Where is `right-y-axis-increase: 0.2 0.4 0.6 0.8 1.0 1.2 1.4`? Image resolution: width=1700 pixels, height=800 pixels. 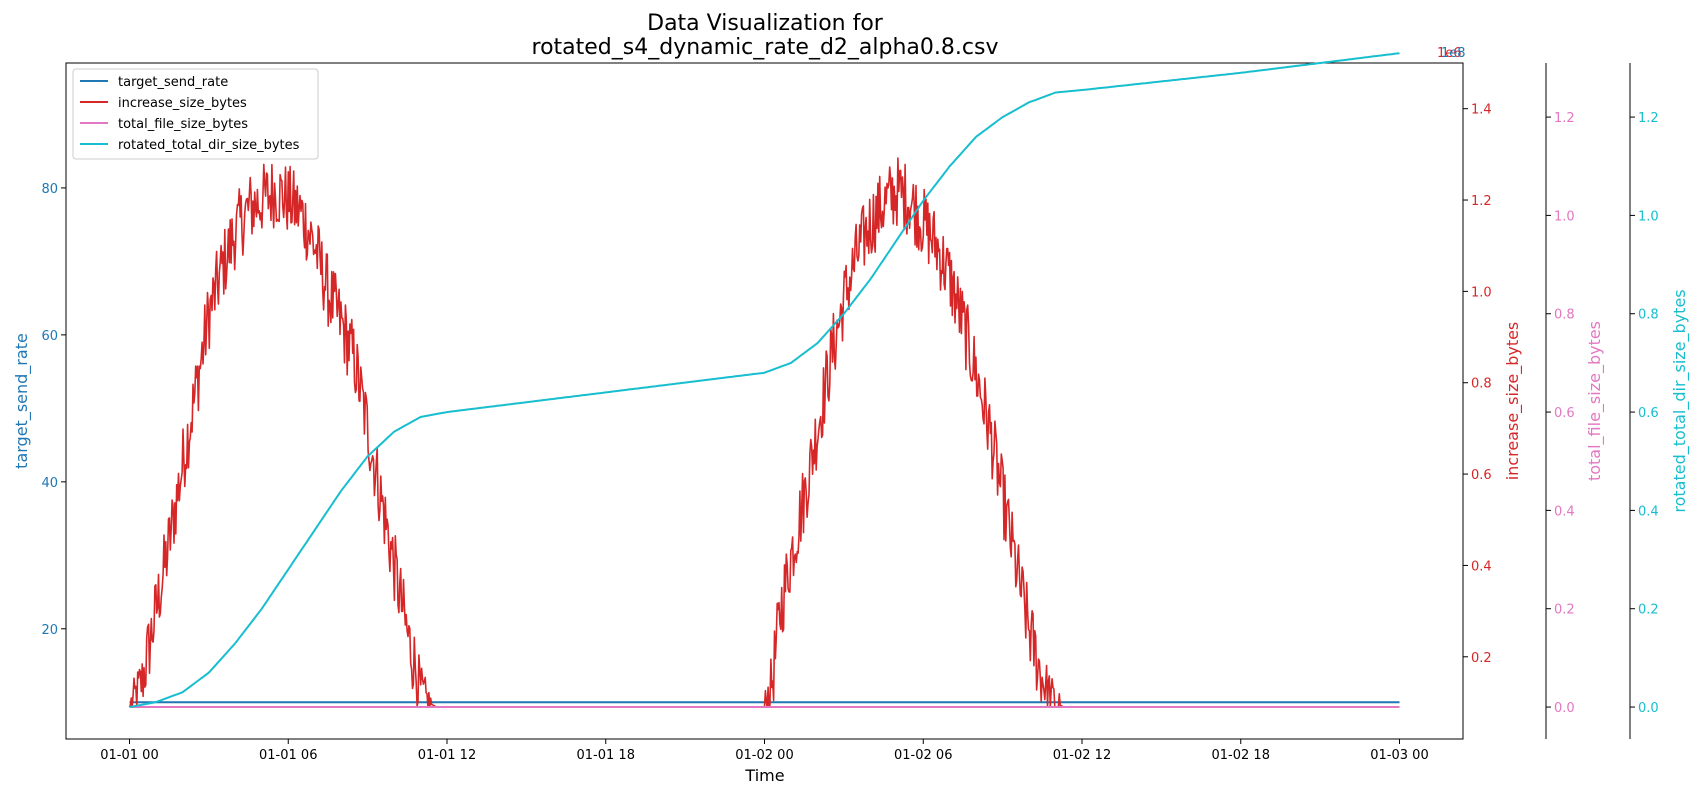
right-y-axis-increase: 0.2 0.4 0.6 0.8 1.0 1.2 1.4 is located at coordinates (1477, 384).